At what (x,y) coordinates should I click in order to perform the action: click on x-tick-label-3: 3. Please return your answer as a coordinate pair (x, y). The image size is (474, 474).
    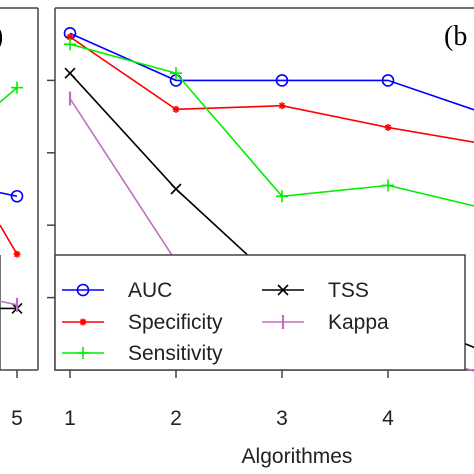
    Looking at the image, I should click on (282, 418).